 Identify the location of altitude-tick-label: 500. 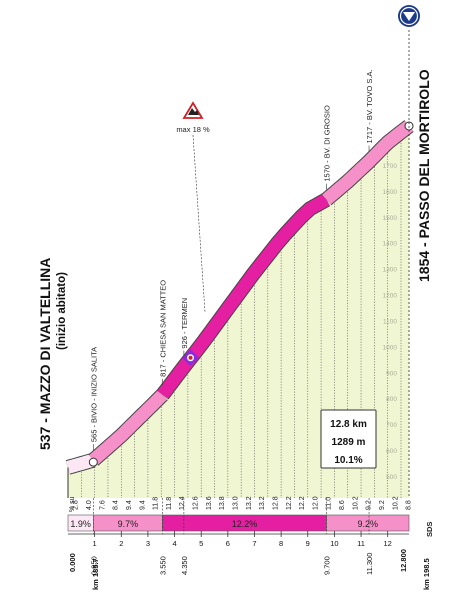
(391, 477).